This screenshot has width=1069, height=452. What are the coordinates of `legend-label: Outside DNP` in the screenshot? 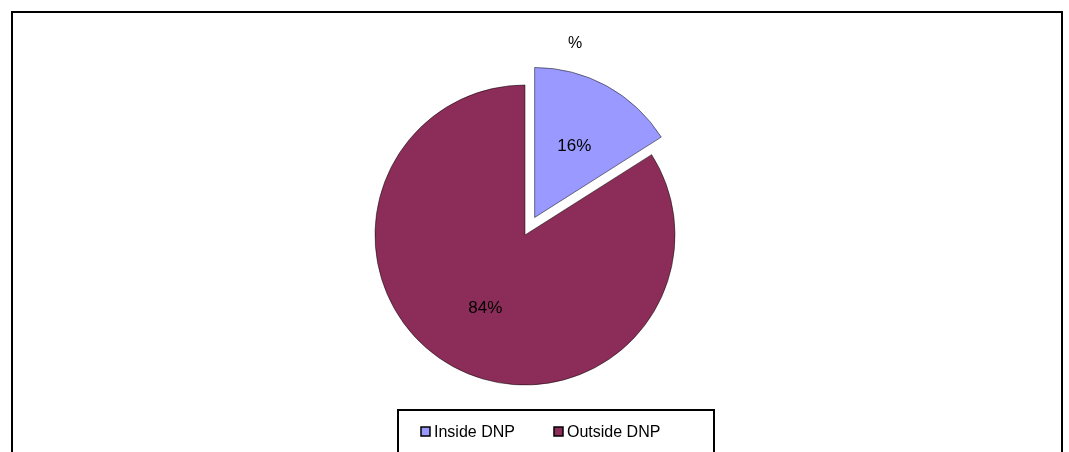 It's located at (614, 431).